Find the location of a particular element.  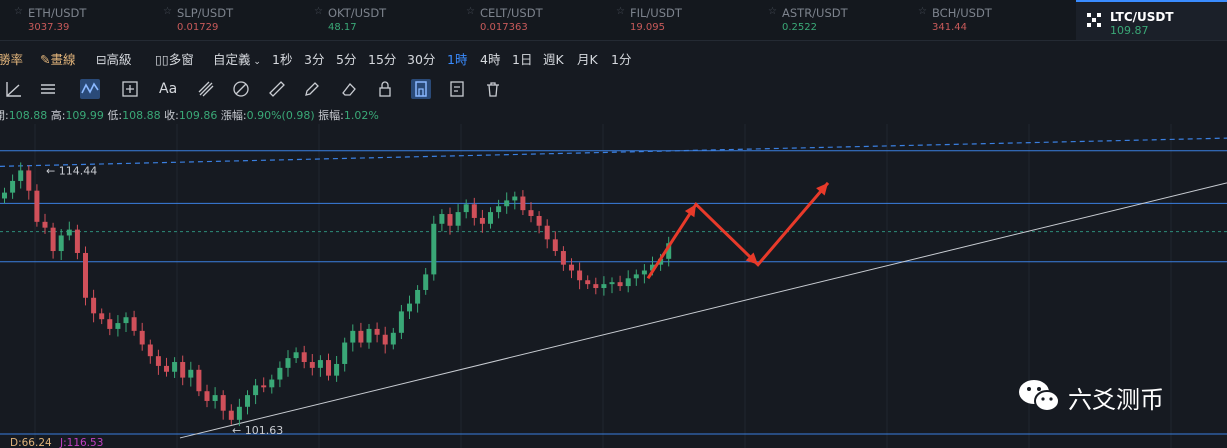

interval-30m: 30分 is located at coordinates (421, 59).